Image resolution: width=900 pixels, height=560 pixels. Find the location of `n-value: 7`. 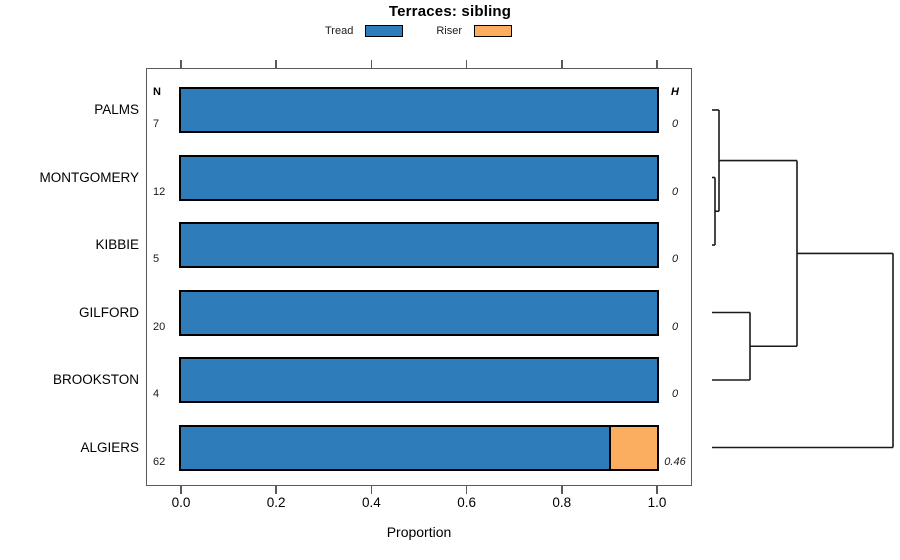

n-value: 7 is located at coordinates (156, 124).